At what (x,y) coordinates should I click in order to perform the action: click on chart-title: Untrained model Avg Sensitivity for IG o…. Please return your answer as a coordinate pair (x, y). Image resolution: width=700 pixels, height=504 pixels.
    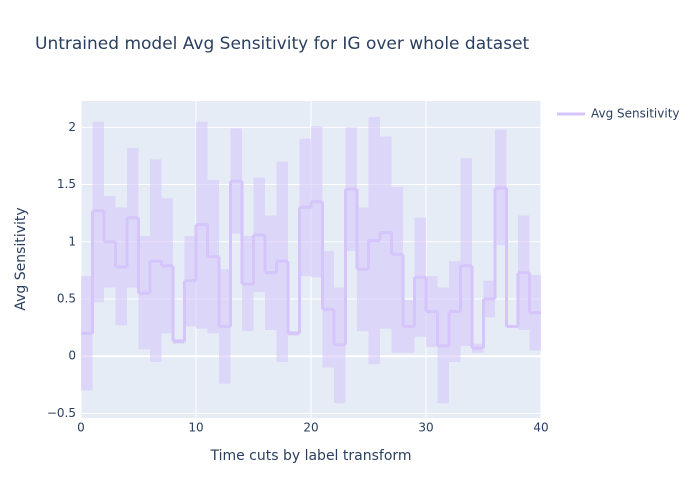
    Looking at the image, I should click on (282, 44).